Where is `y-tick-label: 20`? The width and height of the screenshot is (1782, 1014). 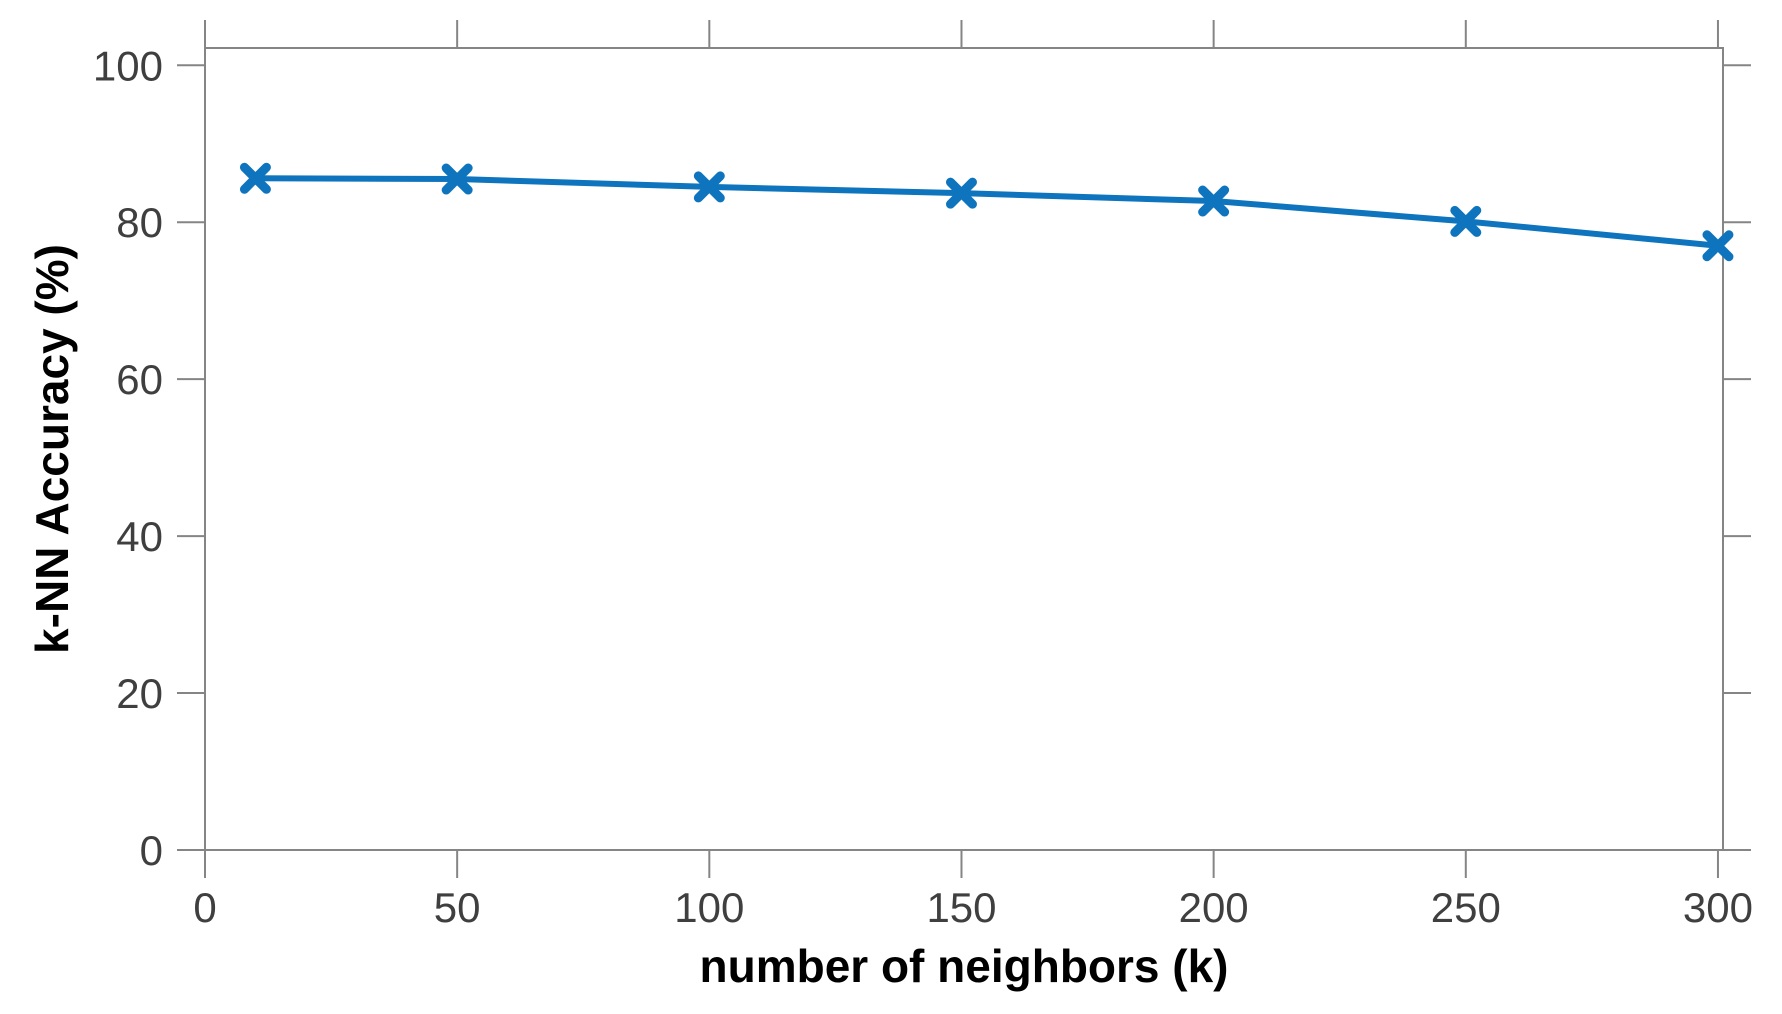 y-tick-label: 20 is located at coordinates (139, 693).